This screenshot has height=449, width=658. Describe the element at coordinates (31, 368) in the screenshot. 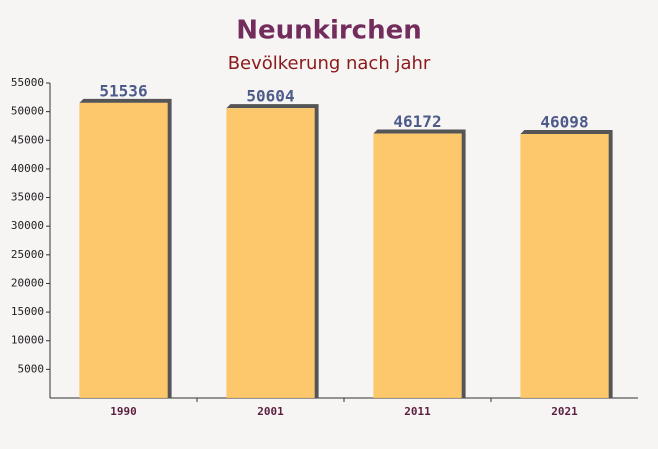

I see `y-tick-label: 5000` at that location.